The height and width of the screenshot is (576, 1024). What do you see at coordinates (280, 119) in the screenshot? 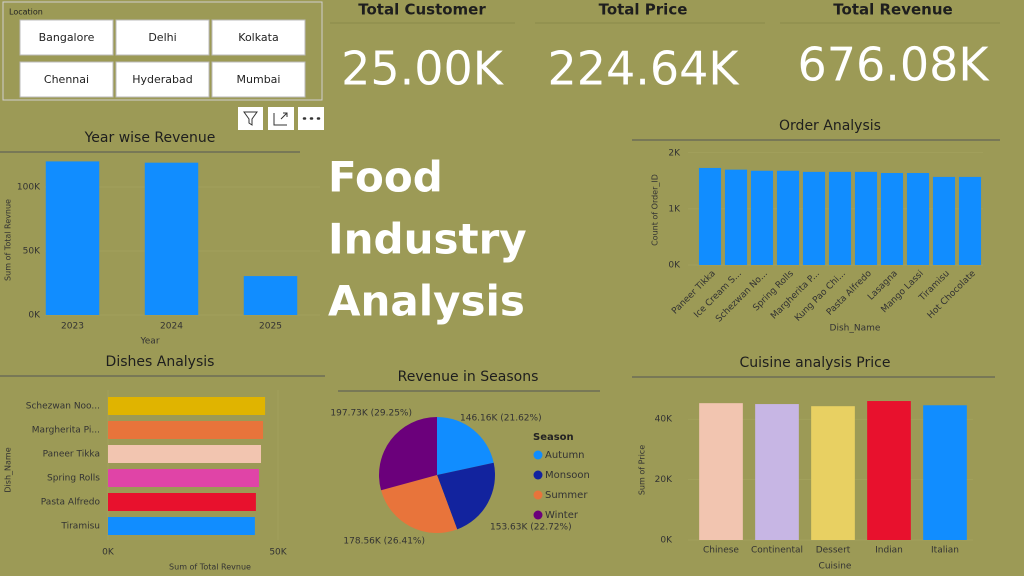
I see `focus-glyph` at bounding box center [280, 119].